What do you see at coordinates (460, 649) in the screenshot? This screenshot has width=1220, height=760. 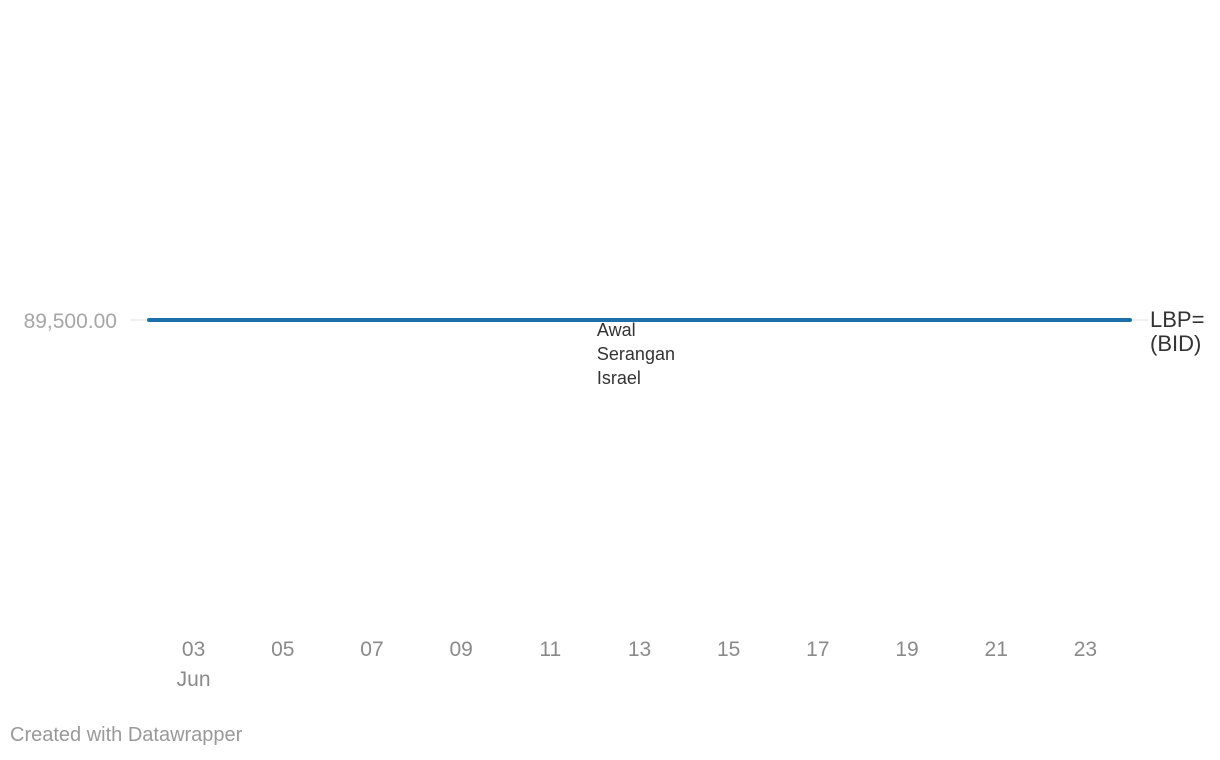 I see `x-tick-label: 09` at bounding box center [460, 649].